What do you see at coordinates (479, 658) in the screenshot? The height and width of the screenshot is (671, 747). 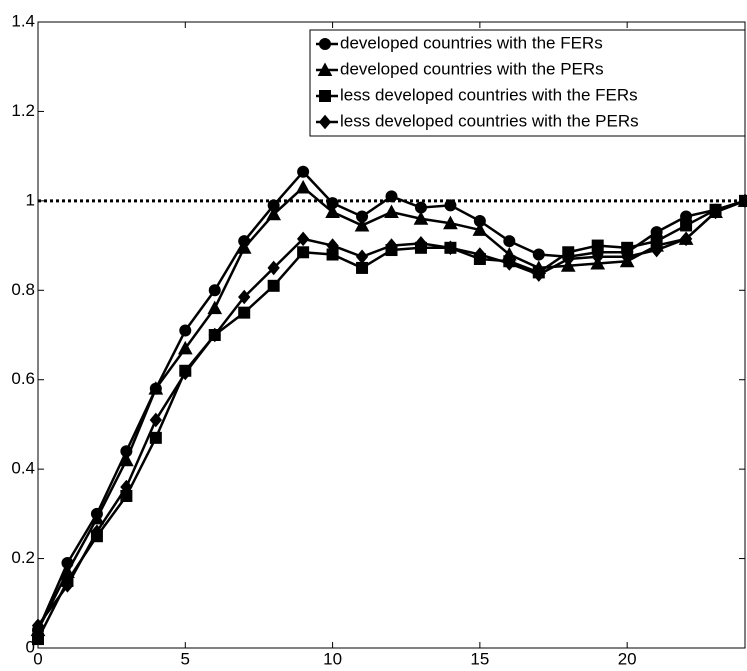 I see `x-tick-label: 15` at bounding box center [479, 658].